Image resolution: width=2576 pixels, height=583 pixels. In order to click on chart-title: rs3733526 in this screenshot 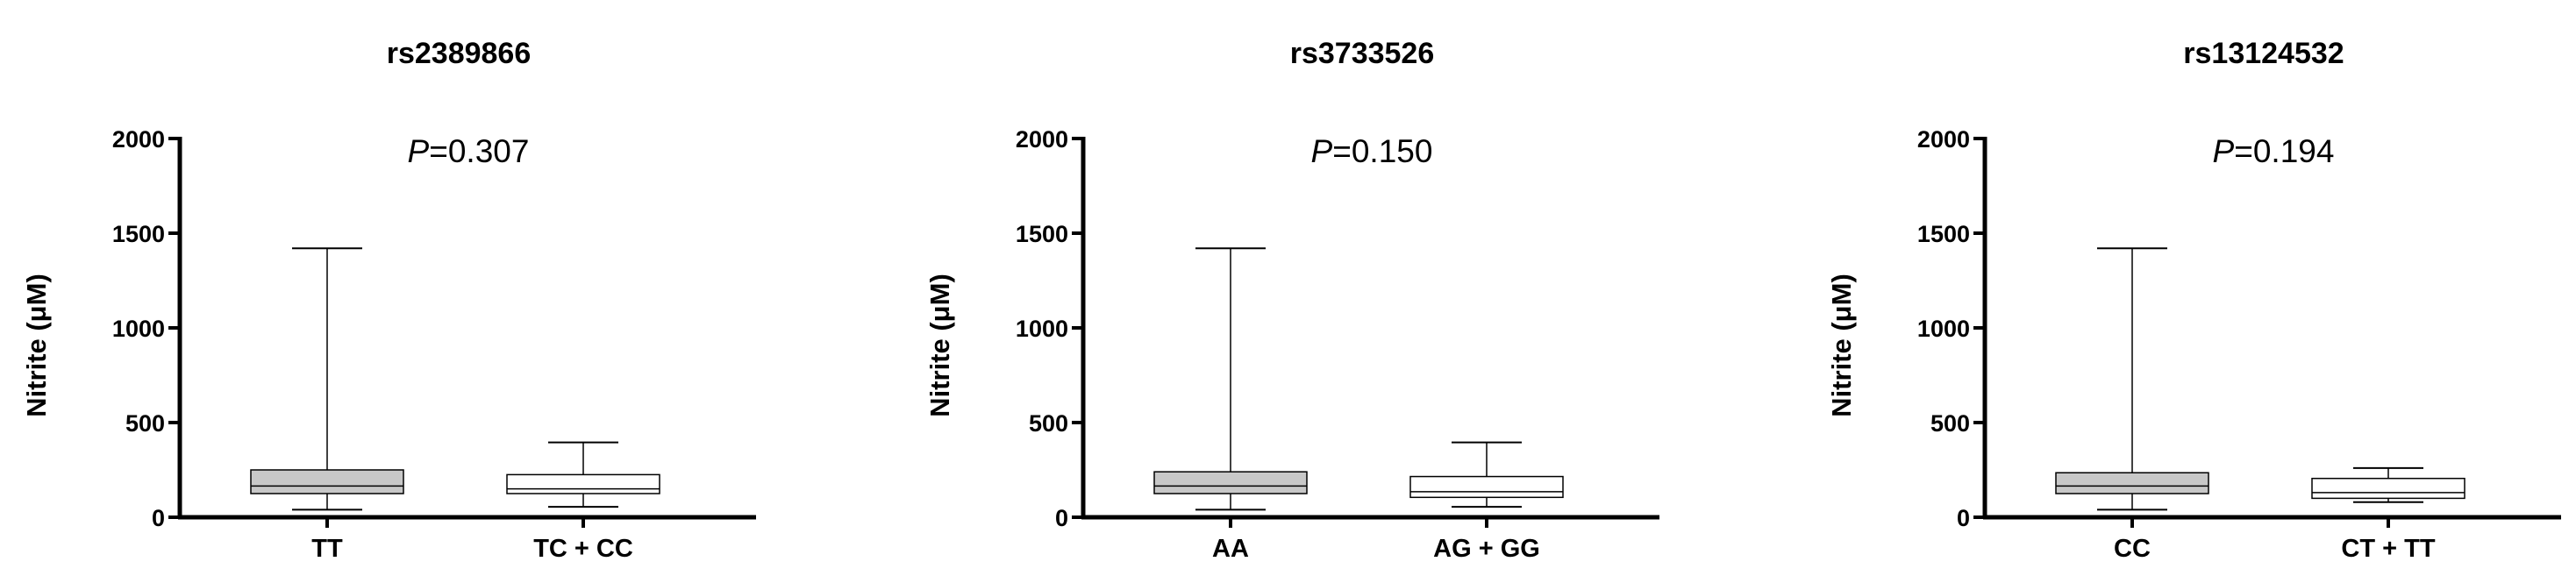, I will do `click(1363, 53)`.